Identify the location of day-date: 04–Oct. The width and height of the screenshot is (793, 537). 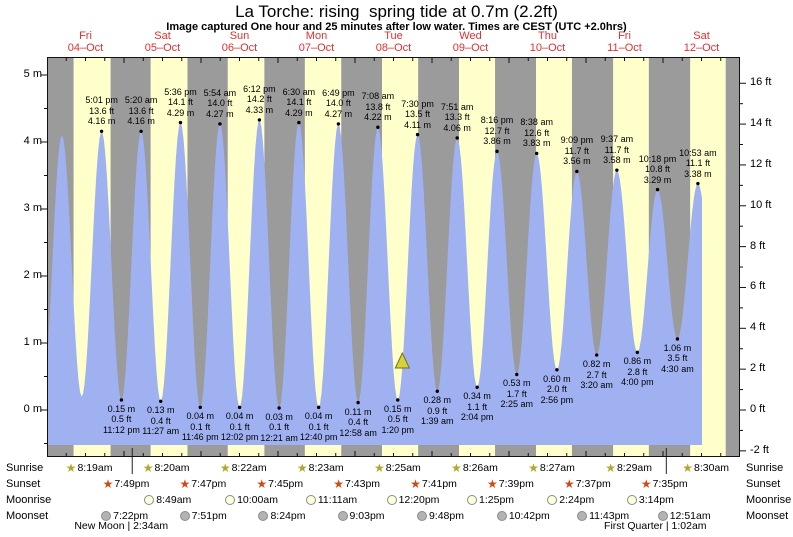
(85, 47).